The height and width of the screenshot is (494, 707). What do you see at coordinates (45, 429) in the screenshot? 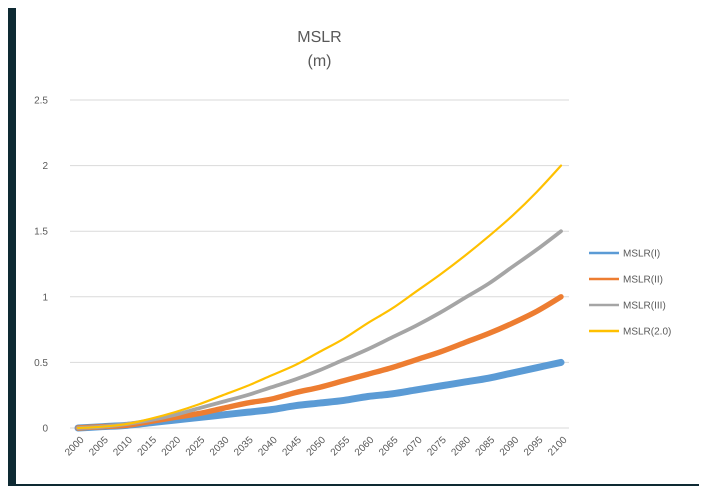
I see `y-tick-label: 0` at bounding box center [45, 429].